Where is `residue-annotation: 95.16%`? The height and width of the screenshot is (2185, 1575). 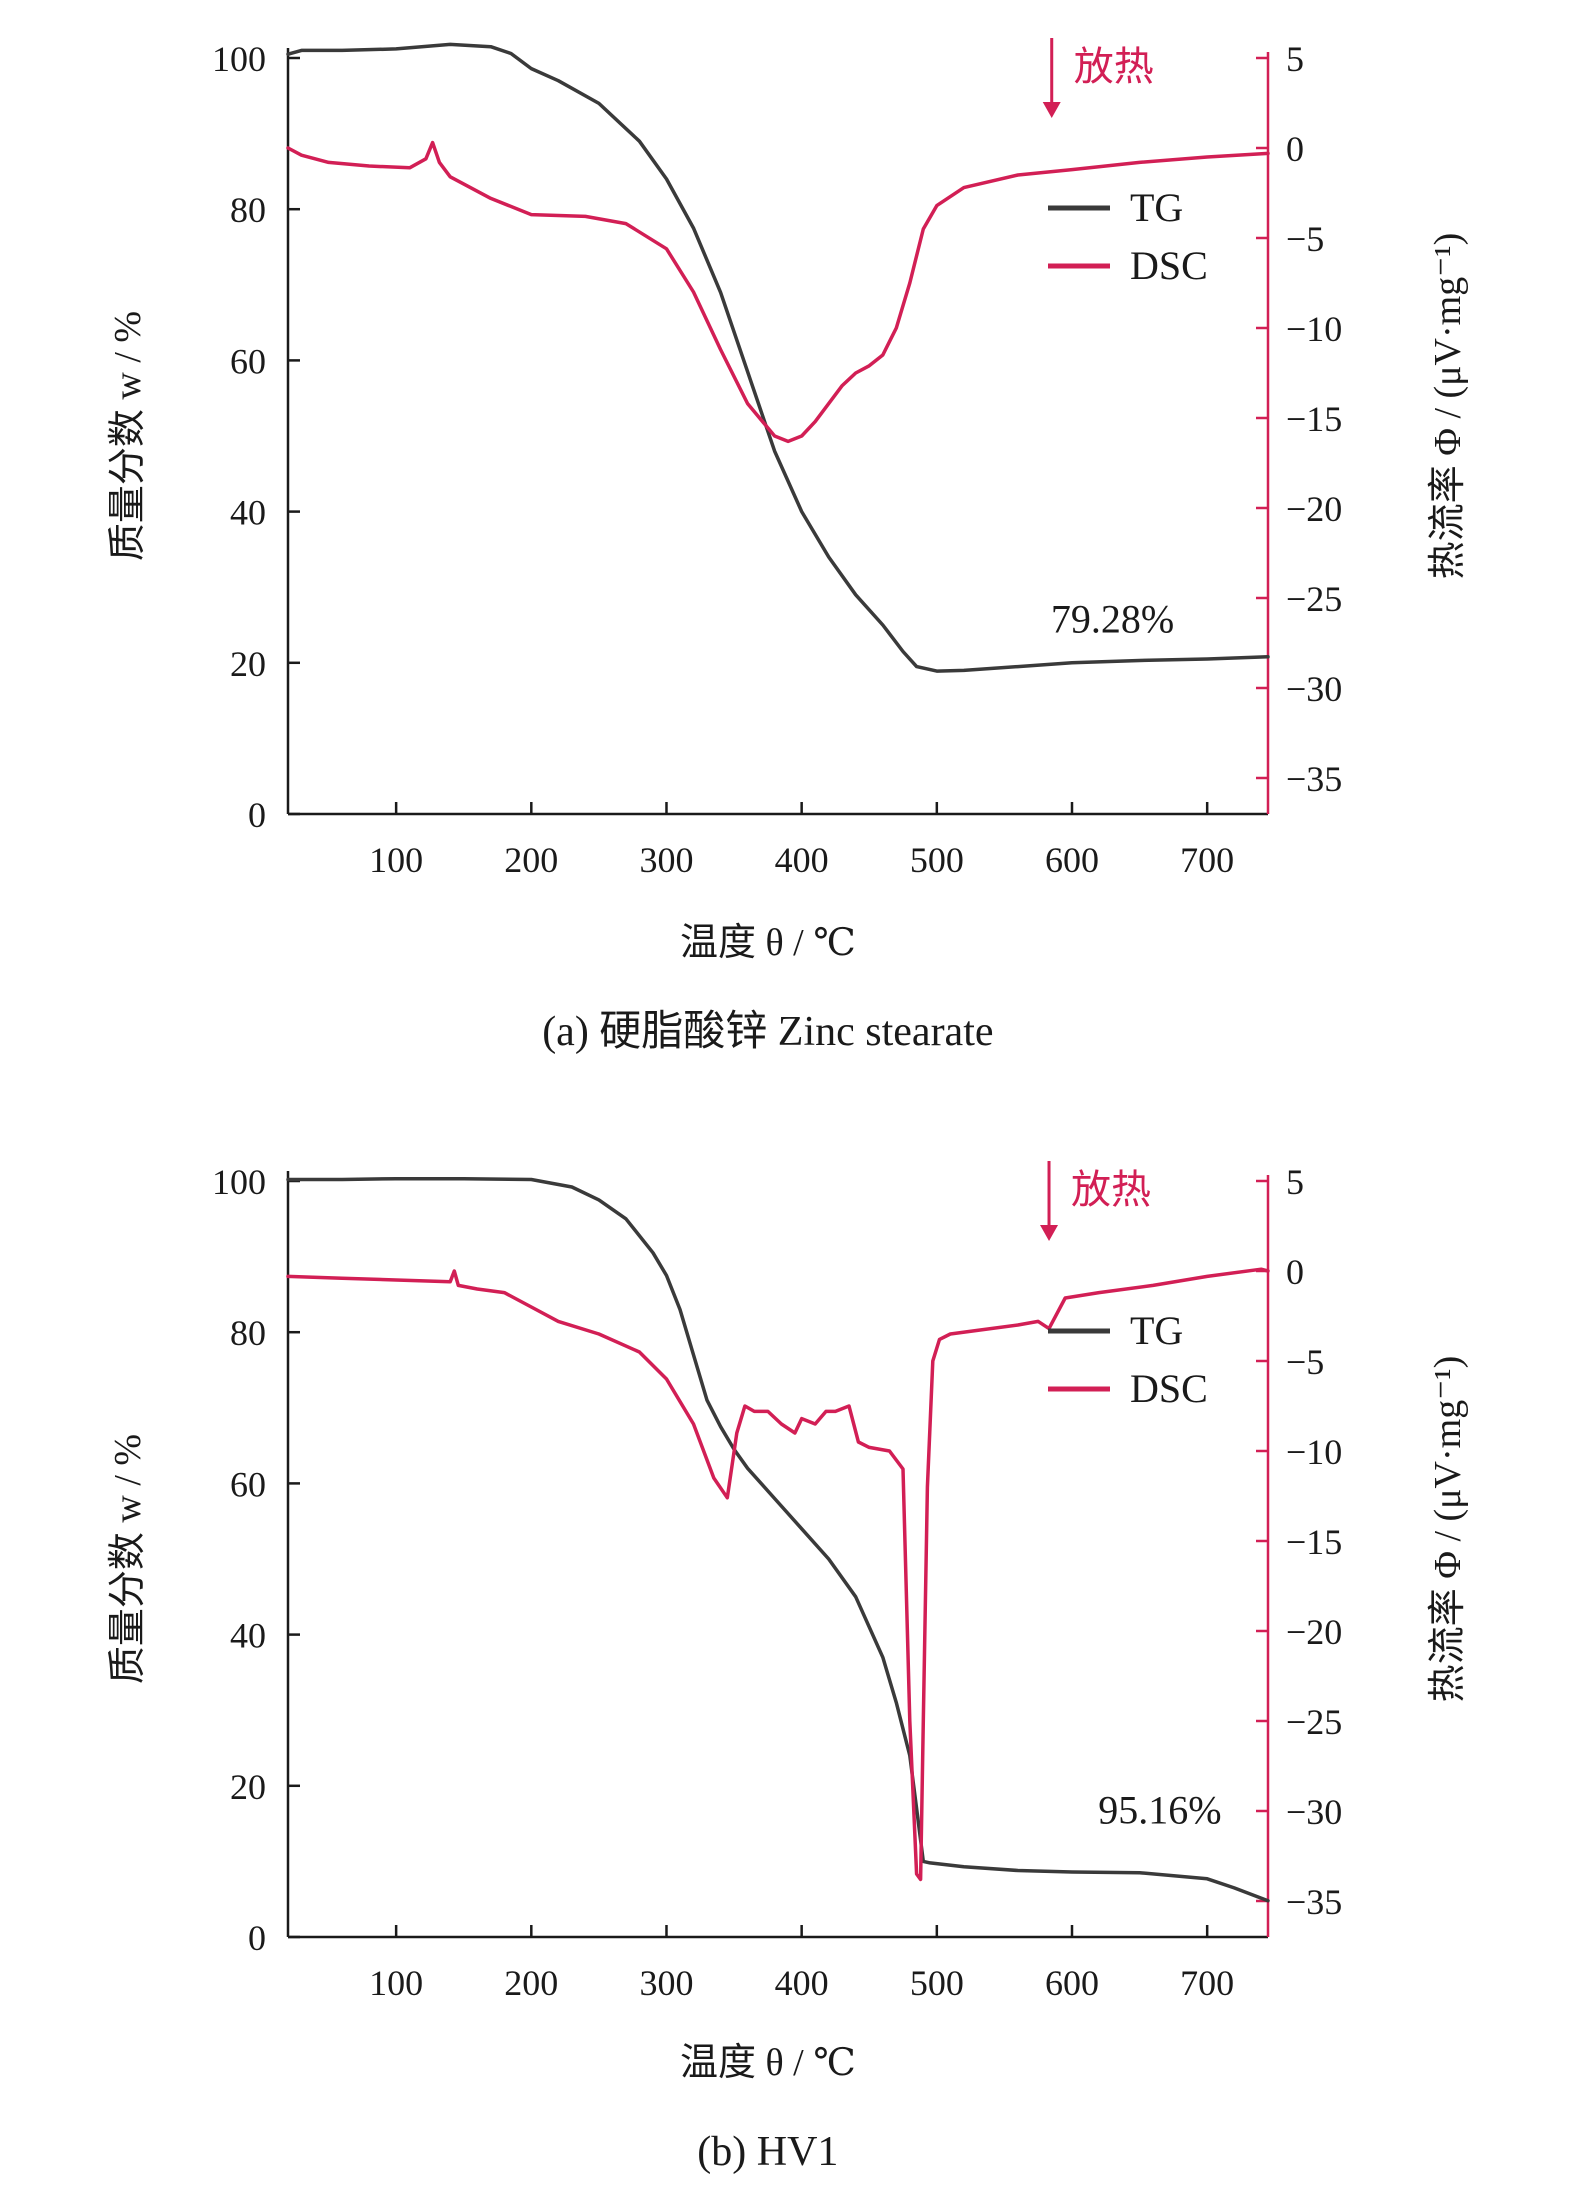 residue-annotation: 95.16% is located at coordinates (1159, 1810).